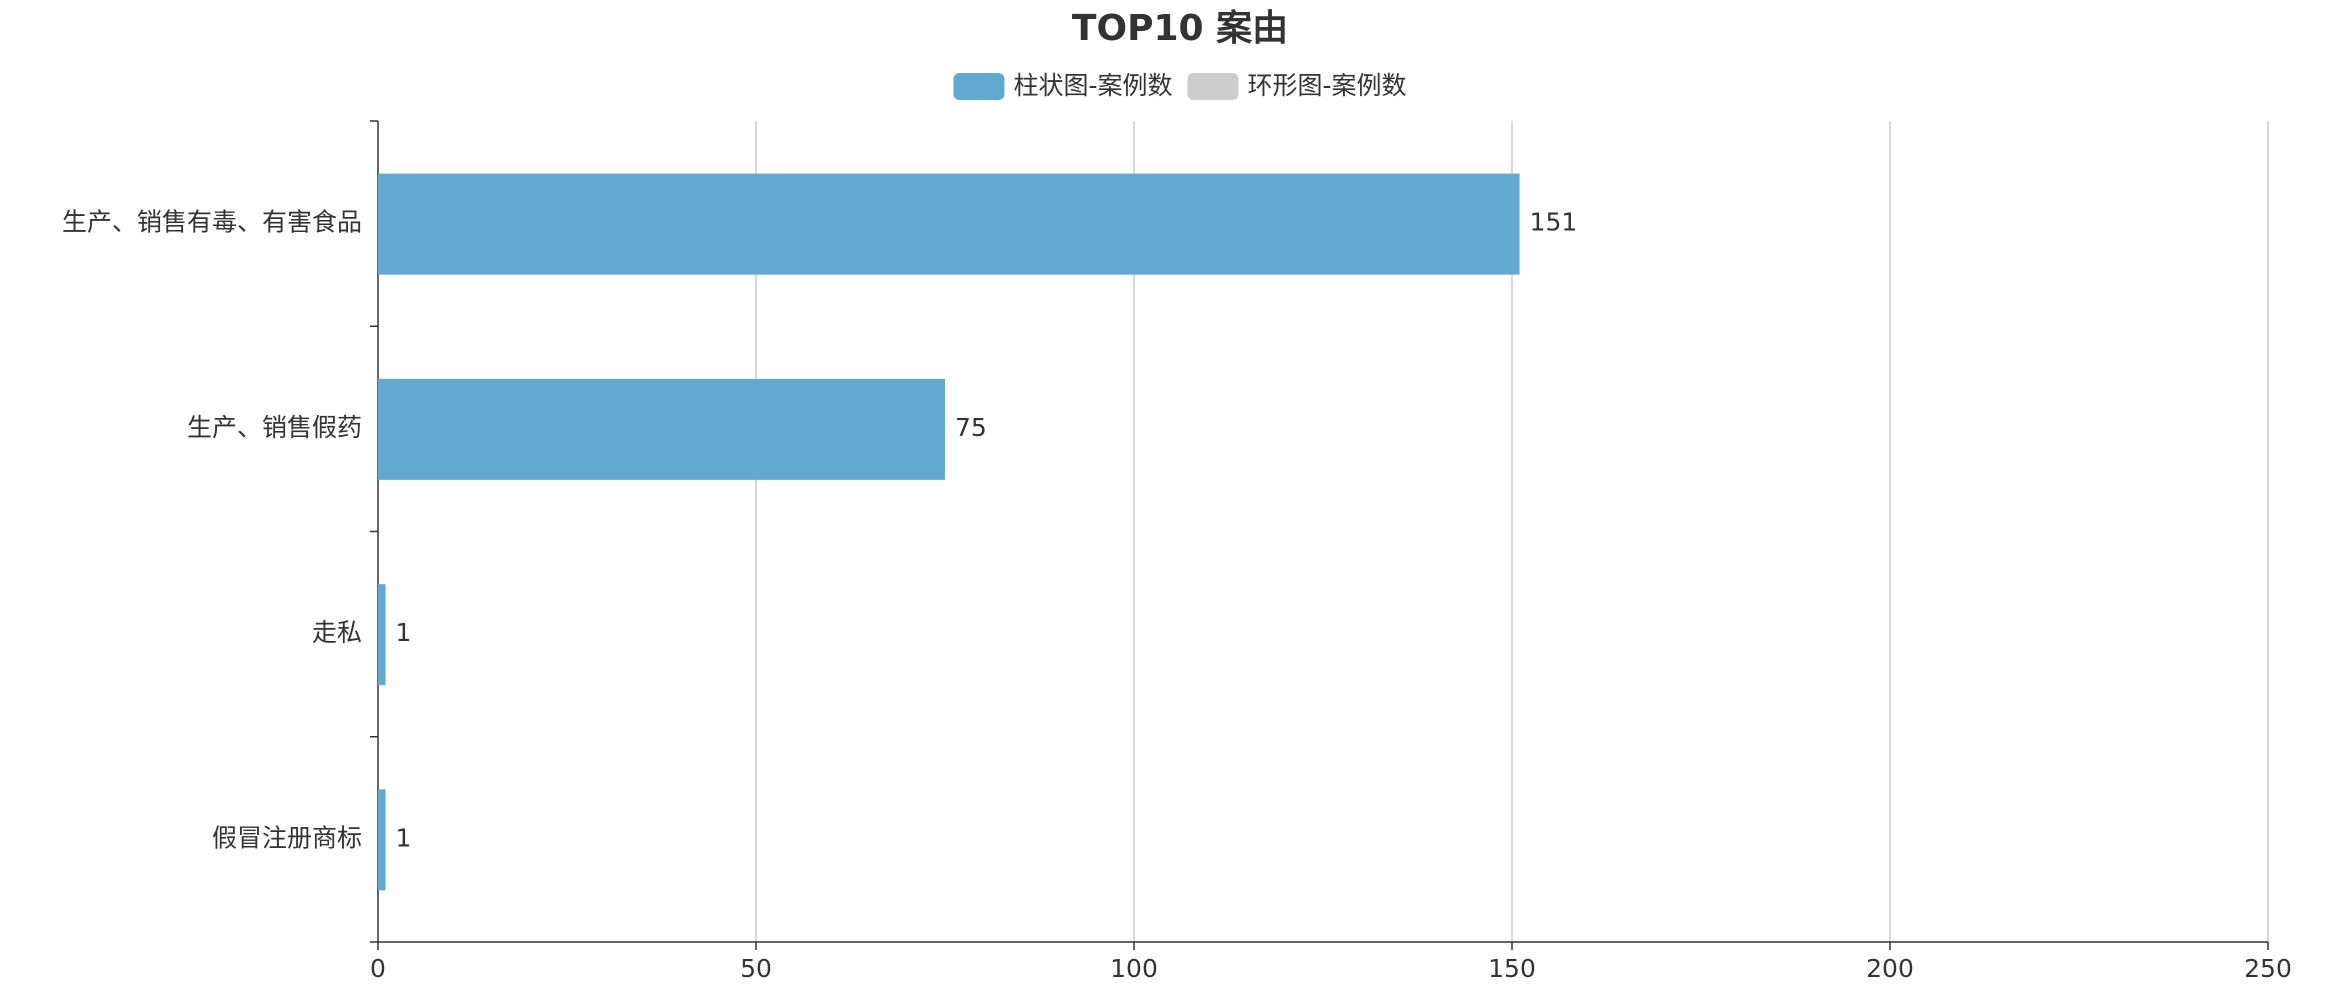  Describe the element at coordinates (378, 968) in the screenshot. I see `x-tick-label: 0` at that location.